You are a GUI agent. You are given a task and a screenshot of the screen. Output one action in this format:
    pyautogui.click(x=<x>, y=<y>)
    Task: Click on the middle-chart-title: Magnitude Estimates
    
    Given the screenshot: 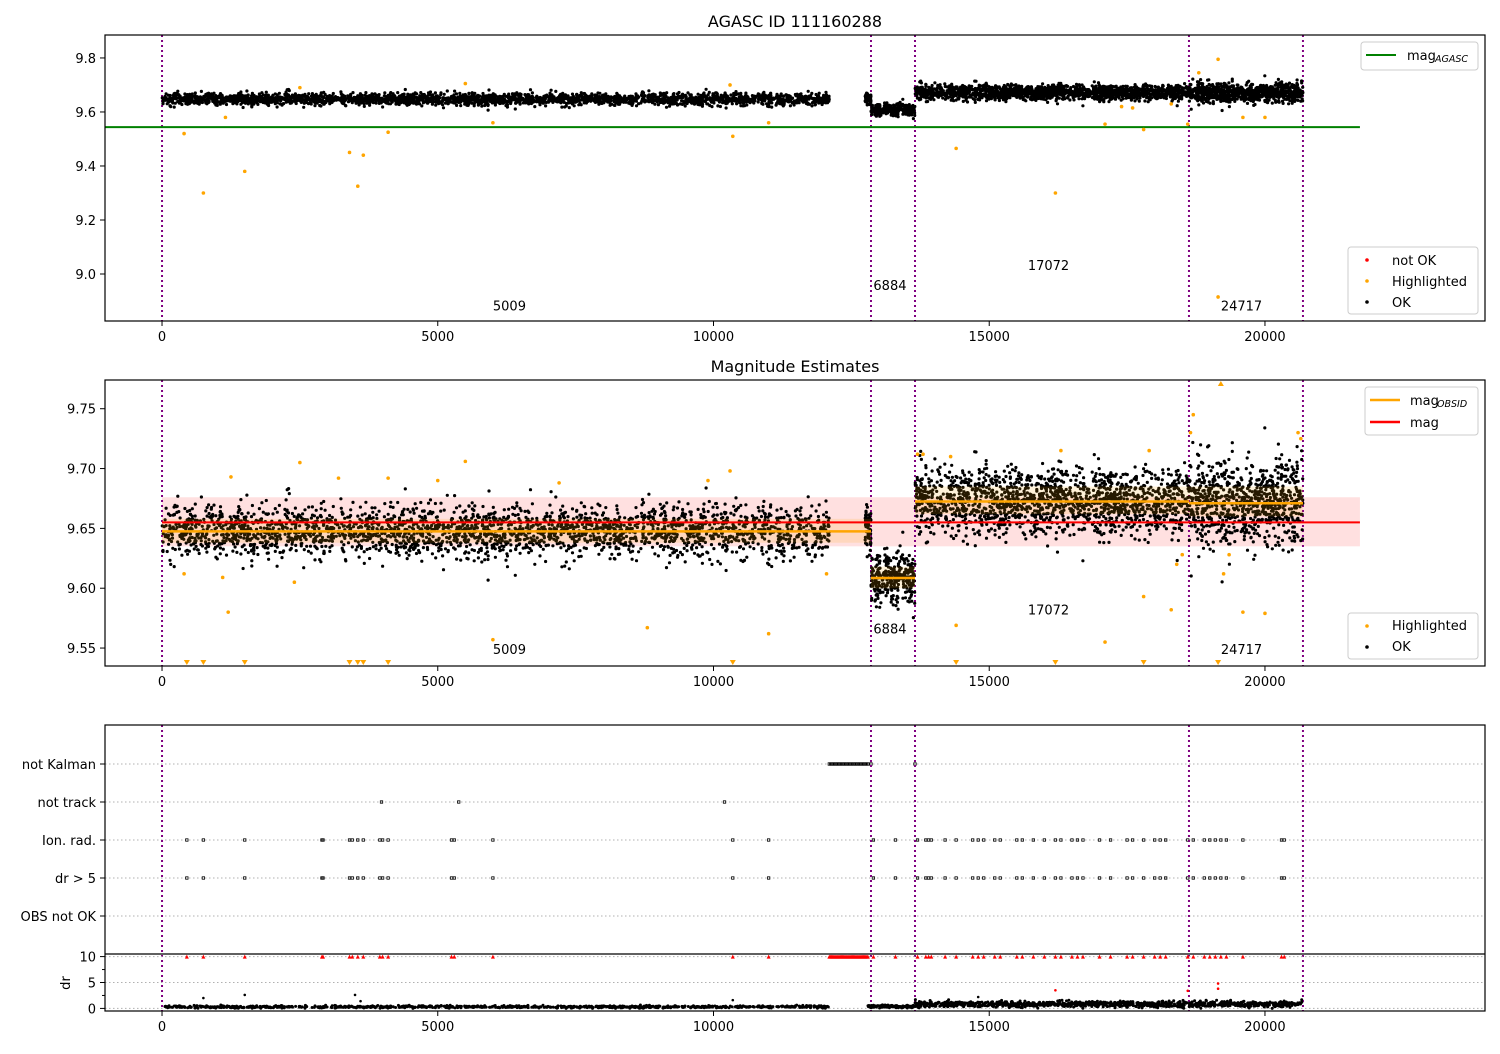 What is the action you would take?
    pyautogui.click(x=795, y=366)
    